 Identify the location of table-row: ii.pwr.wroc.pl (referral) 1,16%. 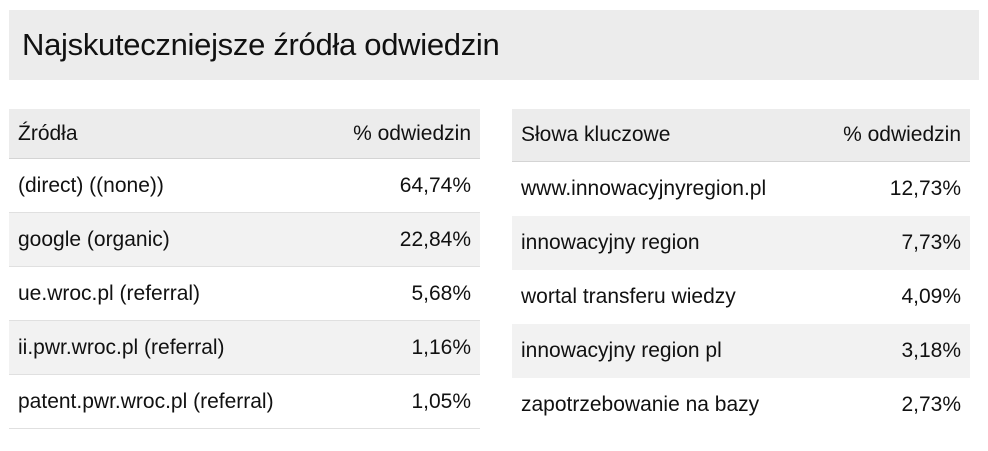
(244, 348).